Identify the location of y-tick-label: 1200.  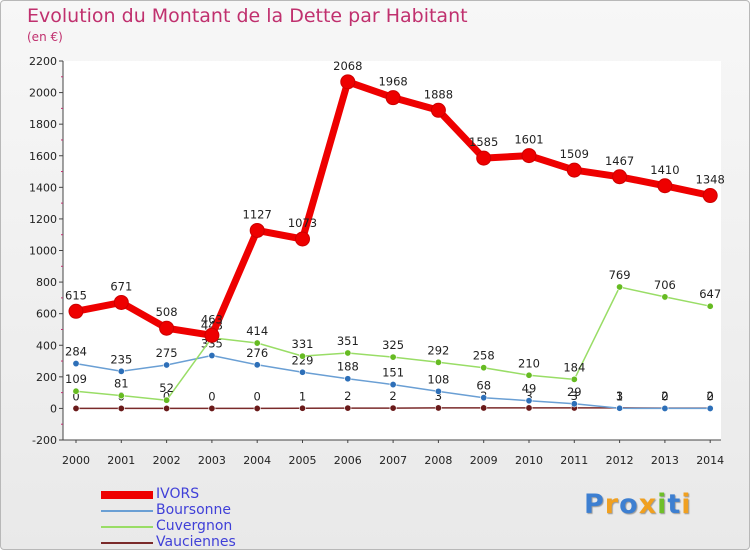
(43, 219).